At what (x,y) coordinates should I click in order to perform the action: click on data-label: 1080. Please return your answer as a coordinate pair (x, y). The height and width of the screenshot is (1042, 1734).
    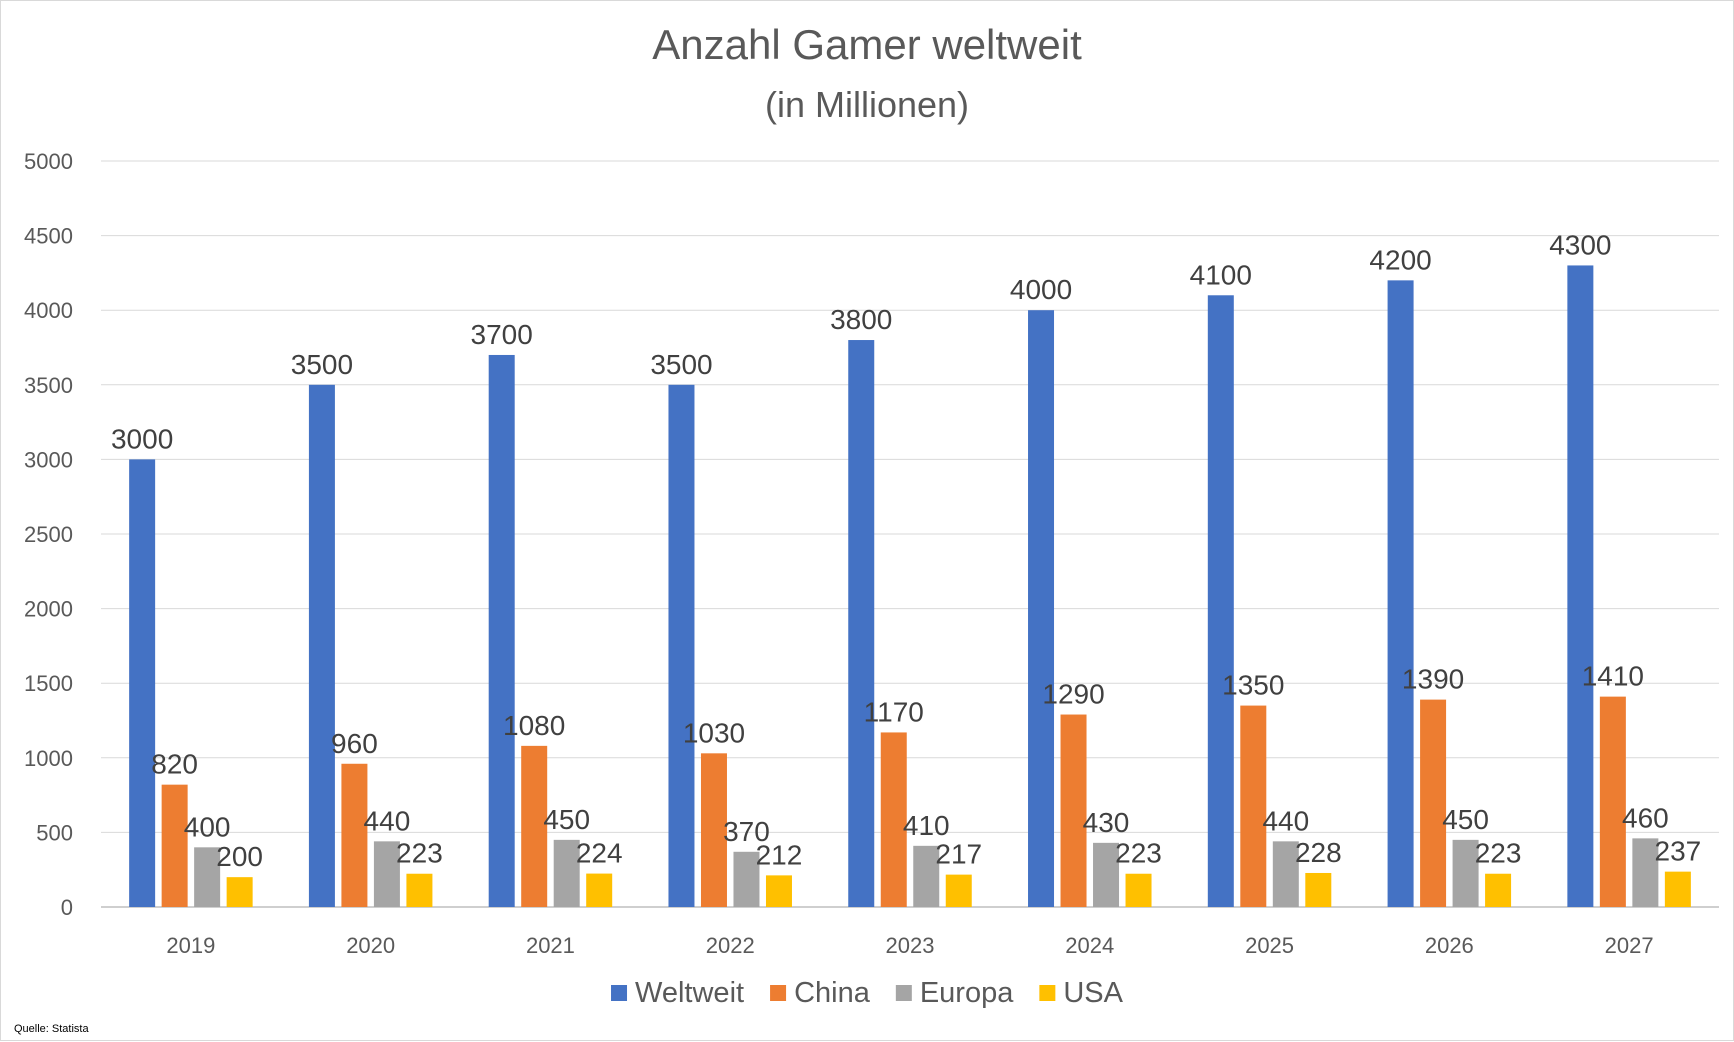
    Looking at the image, I should click on (534, 725).